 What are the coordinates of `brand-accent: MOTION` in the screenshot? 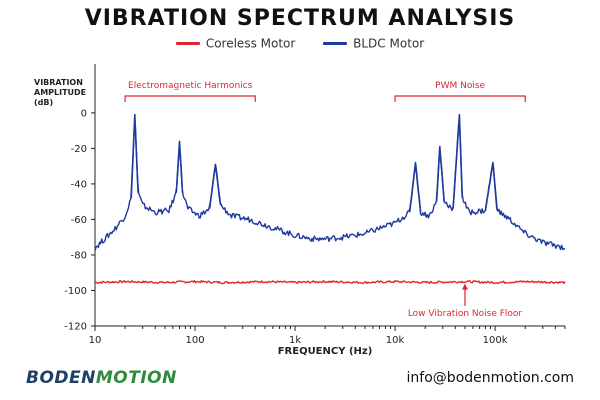 It's located at (136, 378).